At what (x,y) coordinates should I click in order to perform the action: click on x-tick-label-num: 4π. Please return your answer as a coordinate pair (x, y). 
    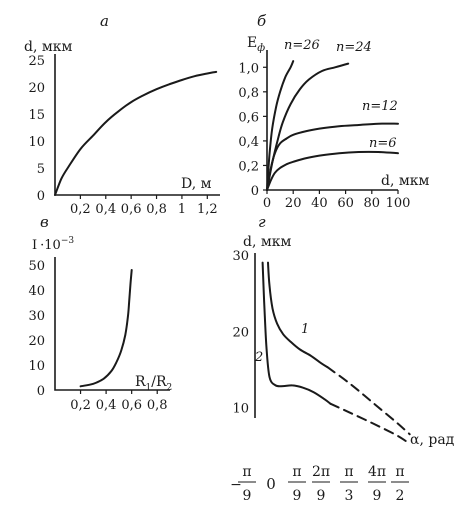
    Looking at the image, I should click on (377, 472).